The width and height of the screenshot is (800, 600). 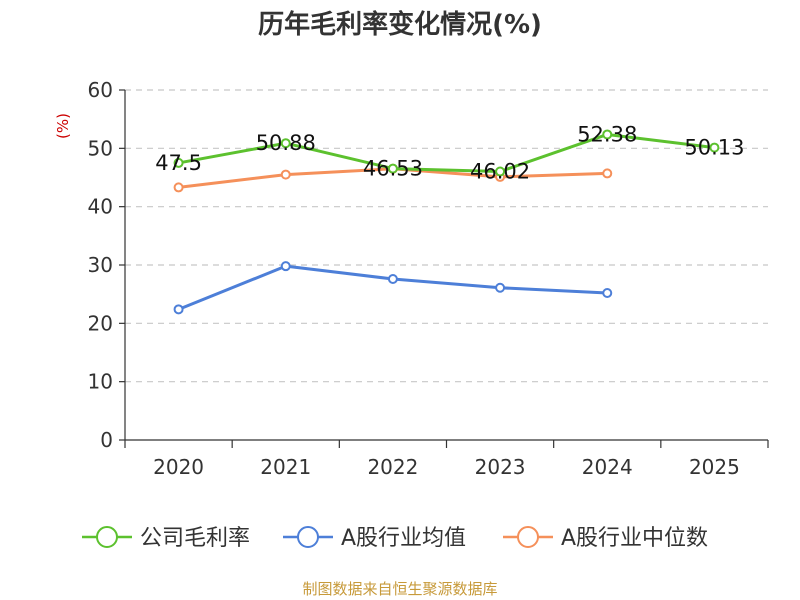 What do you see at coordinates (446, 467) in the screenshot?
I see `x-tick-labels: 2020 2021 2022 2023 2024 2025` at bounding box center [446, 467].